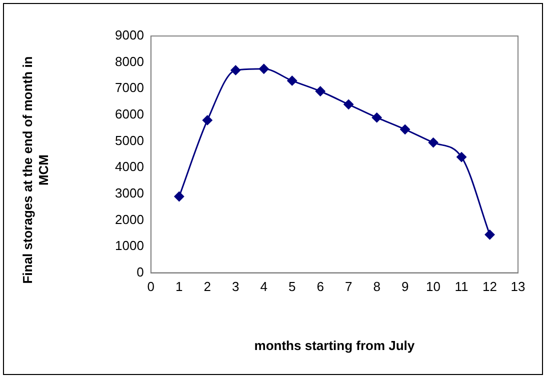  What do you see at coordinates (129, 35) in the screenshot?
I see `y-tick-label: 9000` at bounding box center [129, 35].